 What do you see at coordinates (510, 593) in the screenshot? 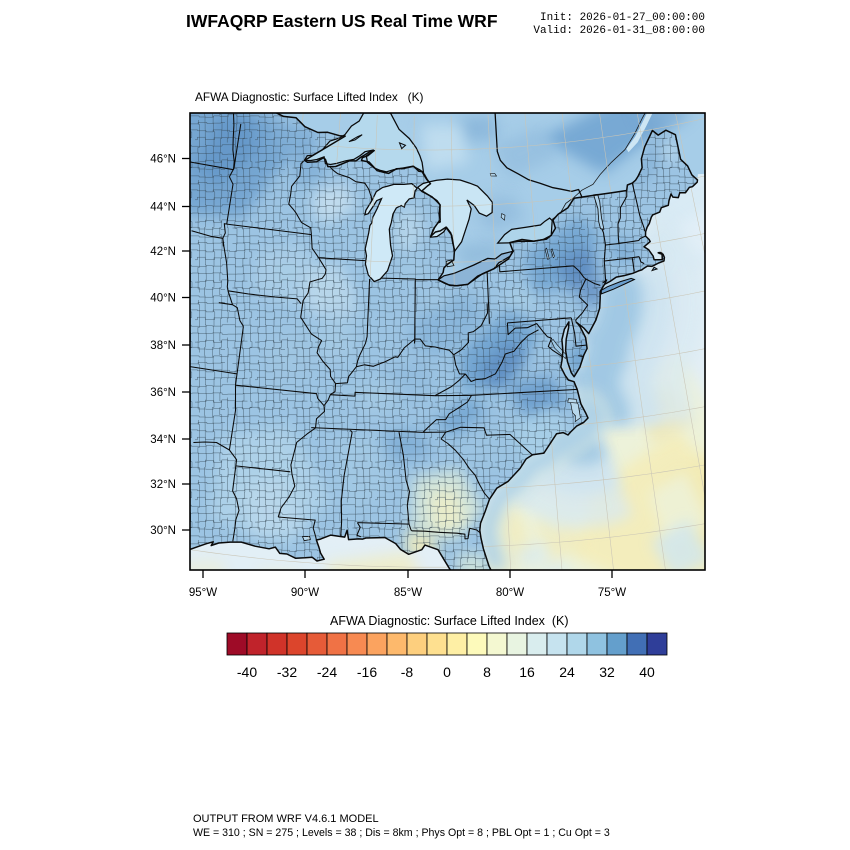
I see `svg-text: 80°W` at bounding box center [510, 593].